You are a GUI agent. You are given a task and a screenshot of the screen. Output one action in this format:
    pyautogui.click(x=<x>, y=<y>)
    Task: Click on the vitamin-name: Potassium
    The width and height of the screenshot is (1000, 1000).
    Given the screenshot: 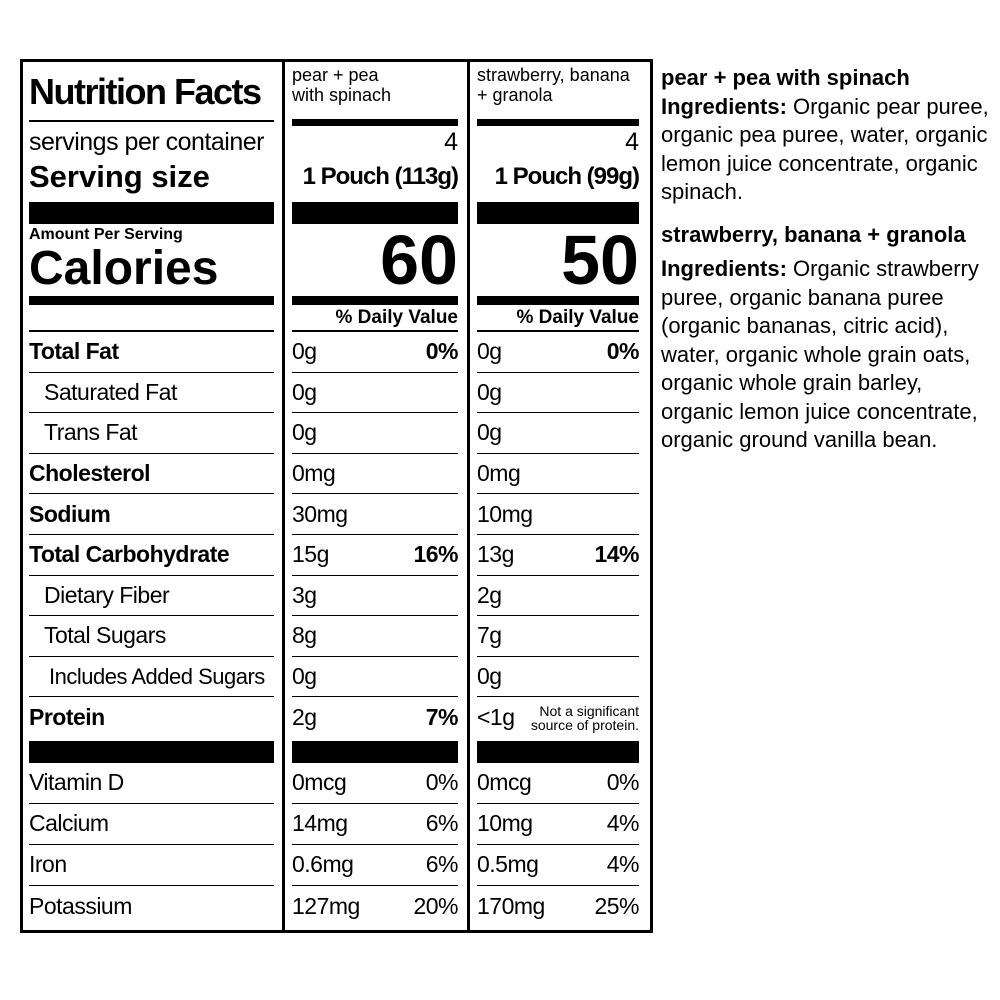 What is the action you would take?
    pyautogui.click(x=80, y=905)
    